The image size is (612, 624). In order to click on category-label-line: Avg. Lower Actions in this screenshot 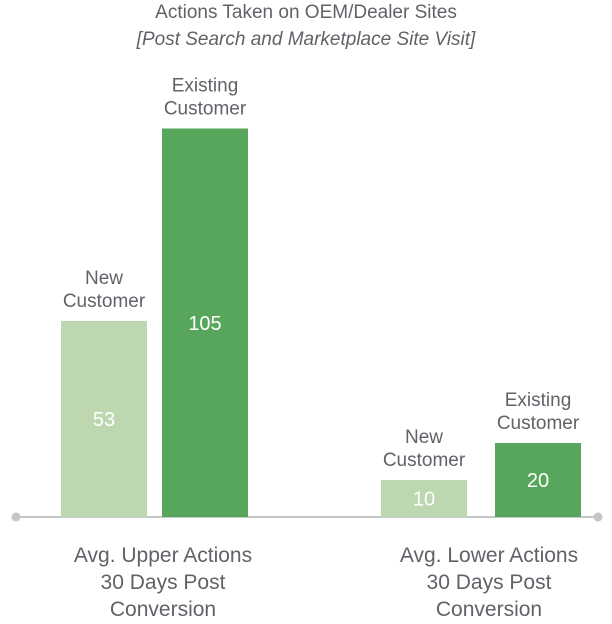, I will do `click(489, 555)`.